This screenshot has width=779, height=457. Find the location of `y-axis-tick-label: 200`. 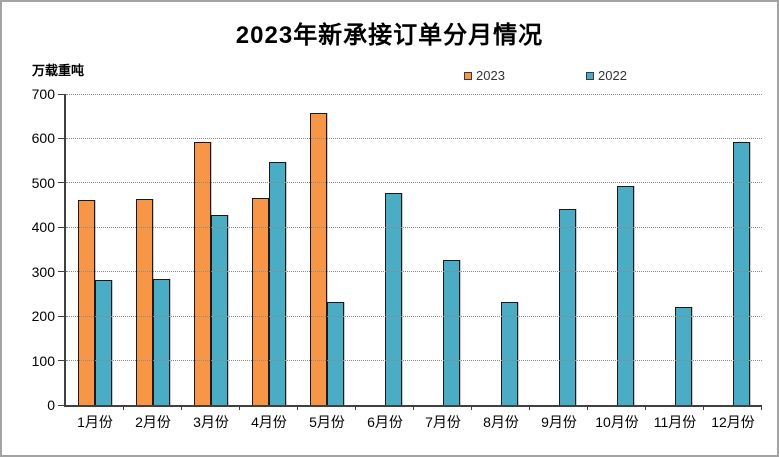

y-axis-tick-label: 200 is located at coordinates (43, 316).